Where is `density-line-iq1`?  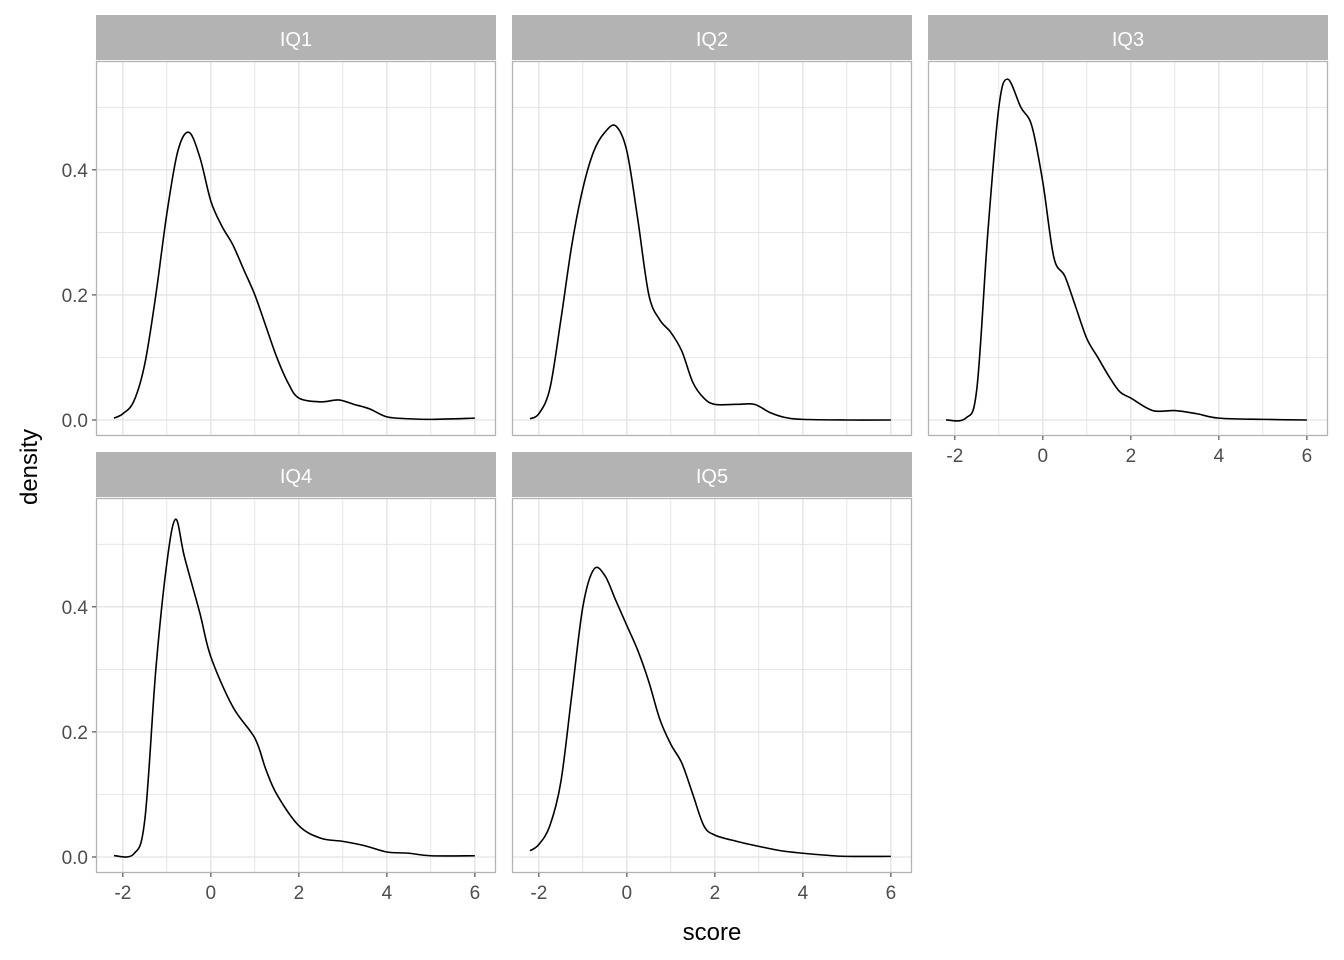 density-line-iq1 is located at coordinates (294, 276).